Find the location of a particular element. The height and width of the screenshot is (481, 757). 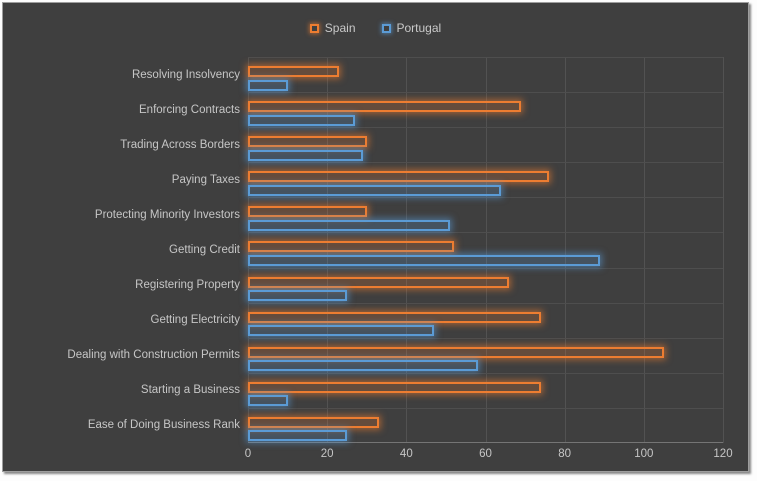

bar-spain-trading-across-borders is located at coordinates (307, 142).